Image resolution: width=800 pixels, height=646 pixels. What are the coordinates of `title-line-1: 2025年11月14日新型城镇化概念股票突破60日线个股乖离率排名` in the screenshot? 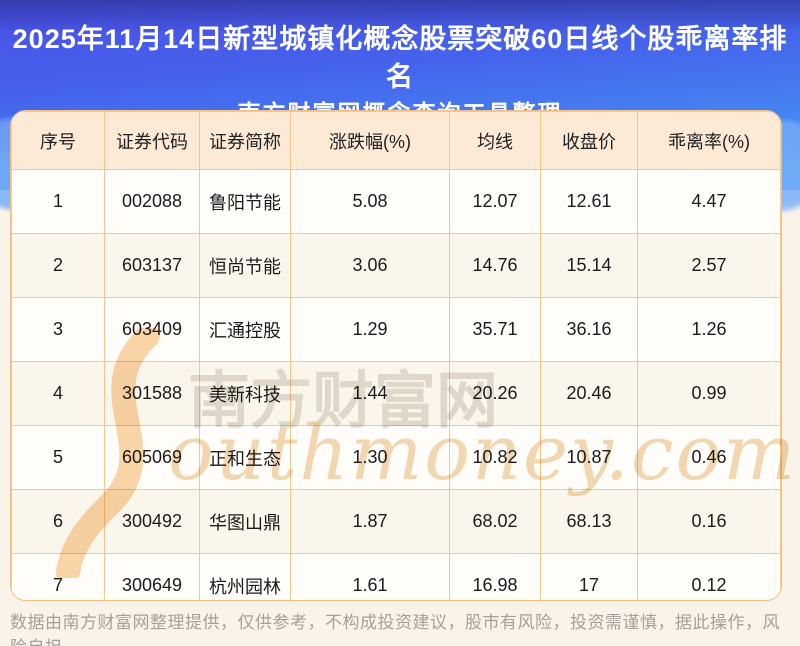 It's located at (400, 58).